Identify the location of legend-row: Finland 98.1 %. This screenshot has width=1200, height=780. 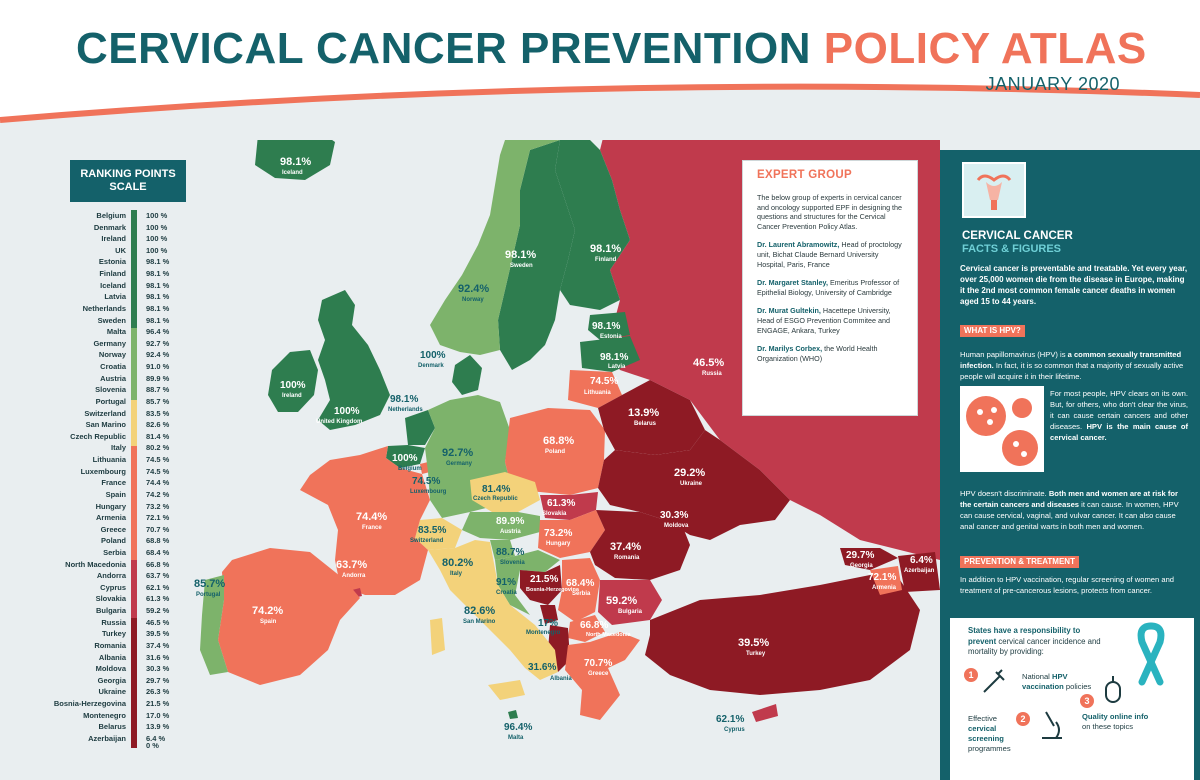
(110, 274).